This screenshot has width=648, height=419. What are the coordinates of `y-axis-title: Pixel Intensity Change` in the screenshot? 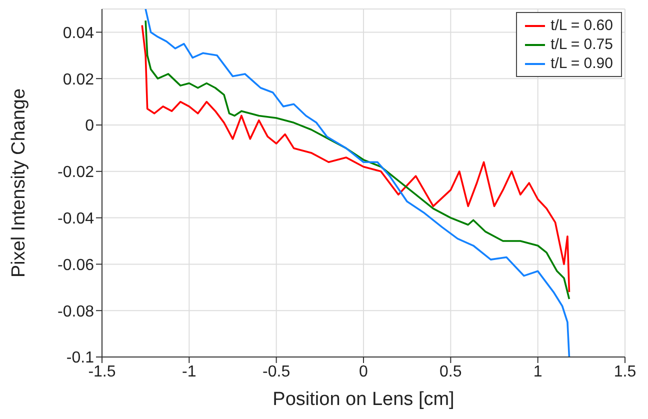 It's located at (19, 183).